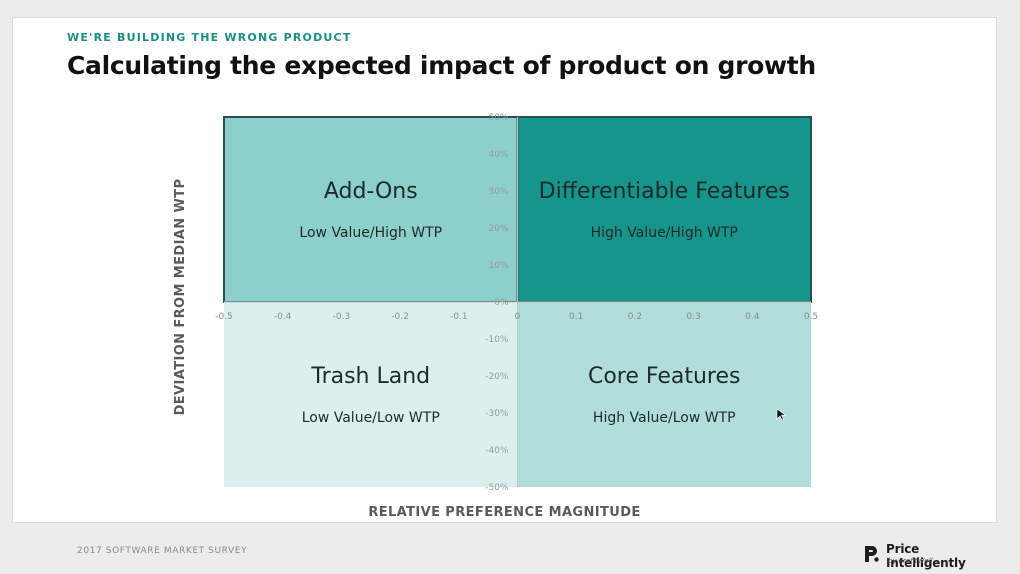 Image resolution: width=1020 pixels, height=574 pixels. Describe the element at coordinates (370, 233) in the screenshot. I see `quadrant-0-subtitle: Low Value/High WTP` at that location.